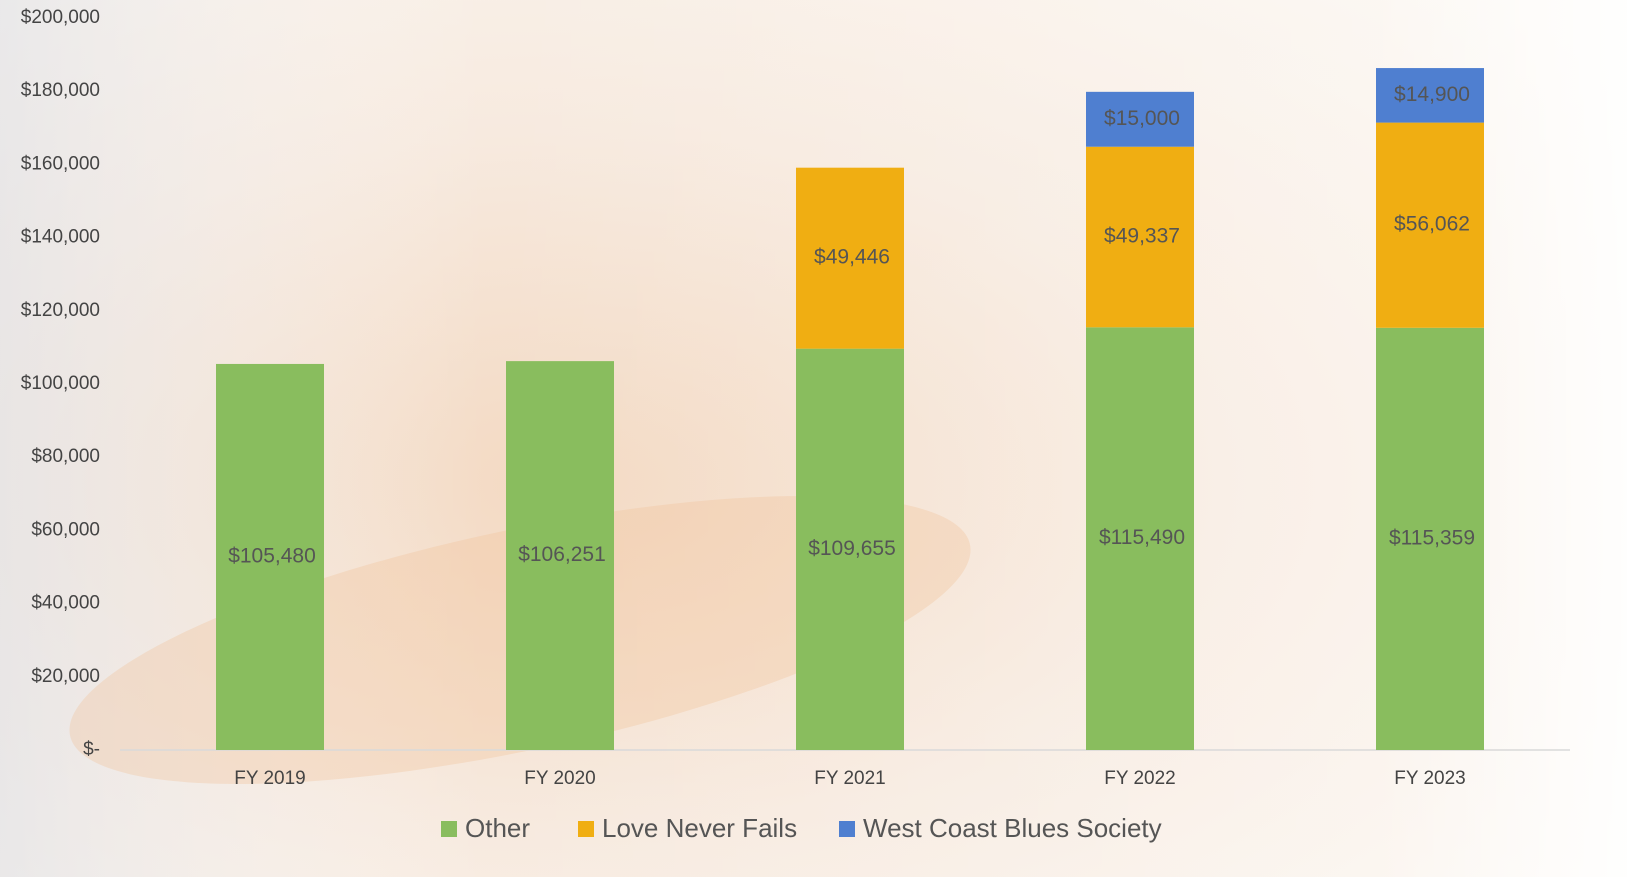  I want to click on y-tick-label: $180,000, so click(60, 90).